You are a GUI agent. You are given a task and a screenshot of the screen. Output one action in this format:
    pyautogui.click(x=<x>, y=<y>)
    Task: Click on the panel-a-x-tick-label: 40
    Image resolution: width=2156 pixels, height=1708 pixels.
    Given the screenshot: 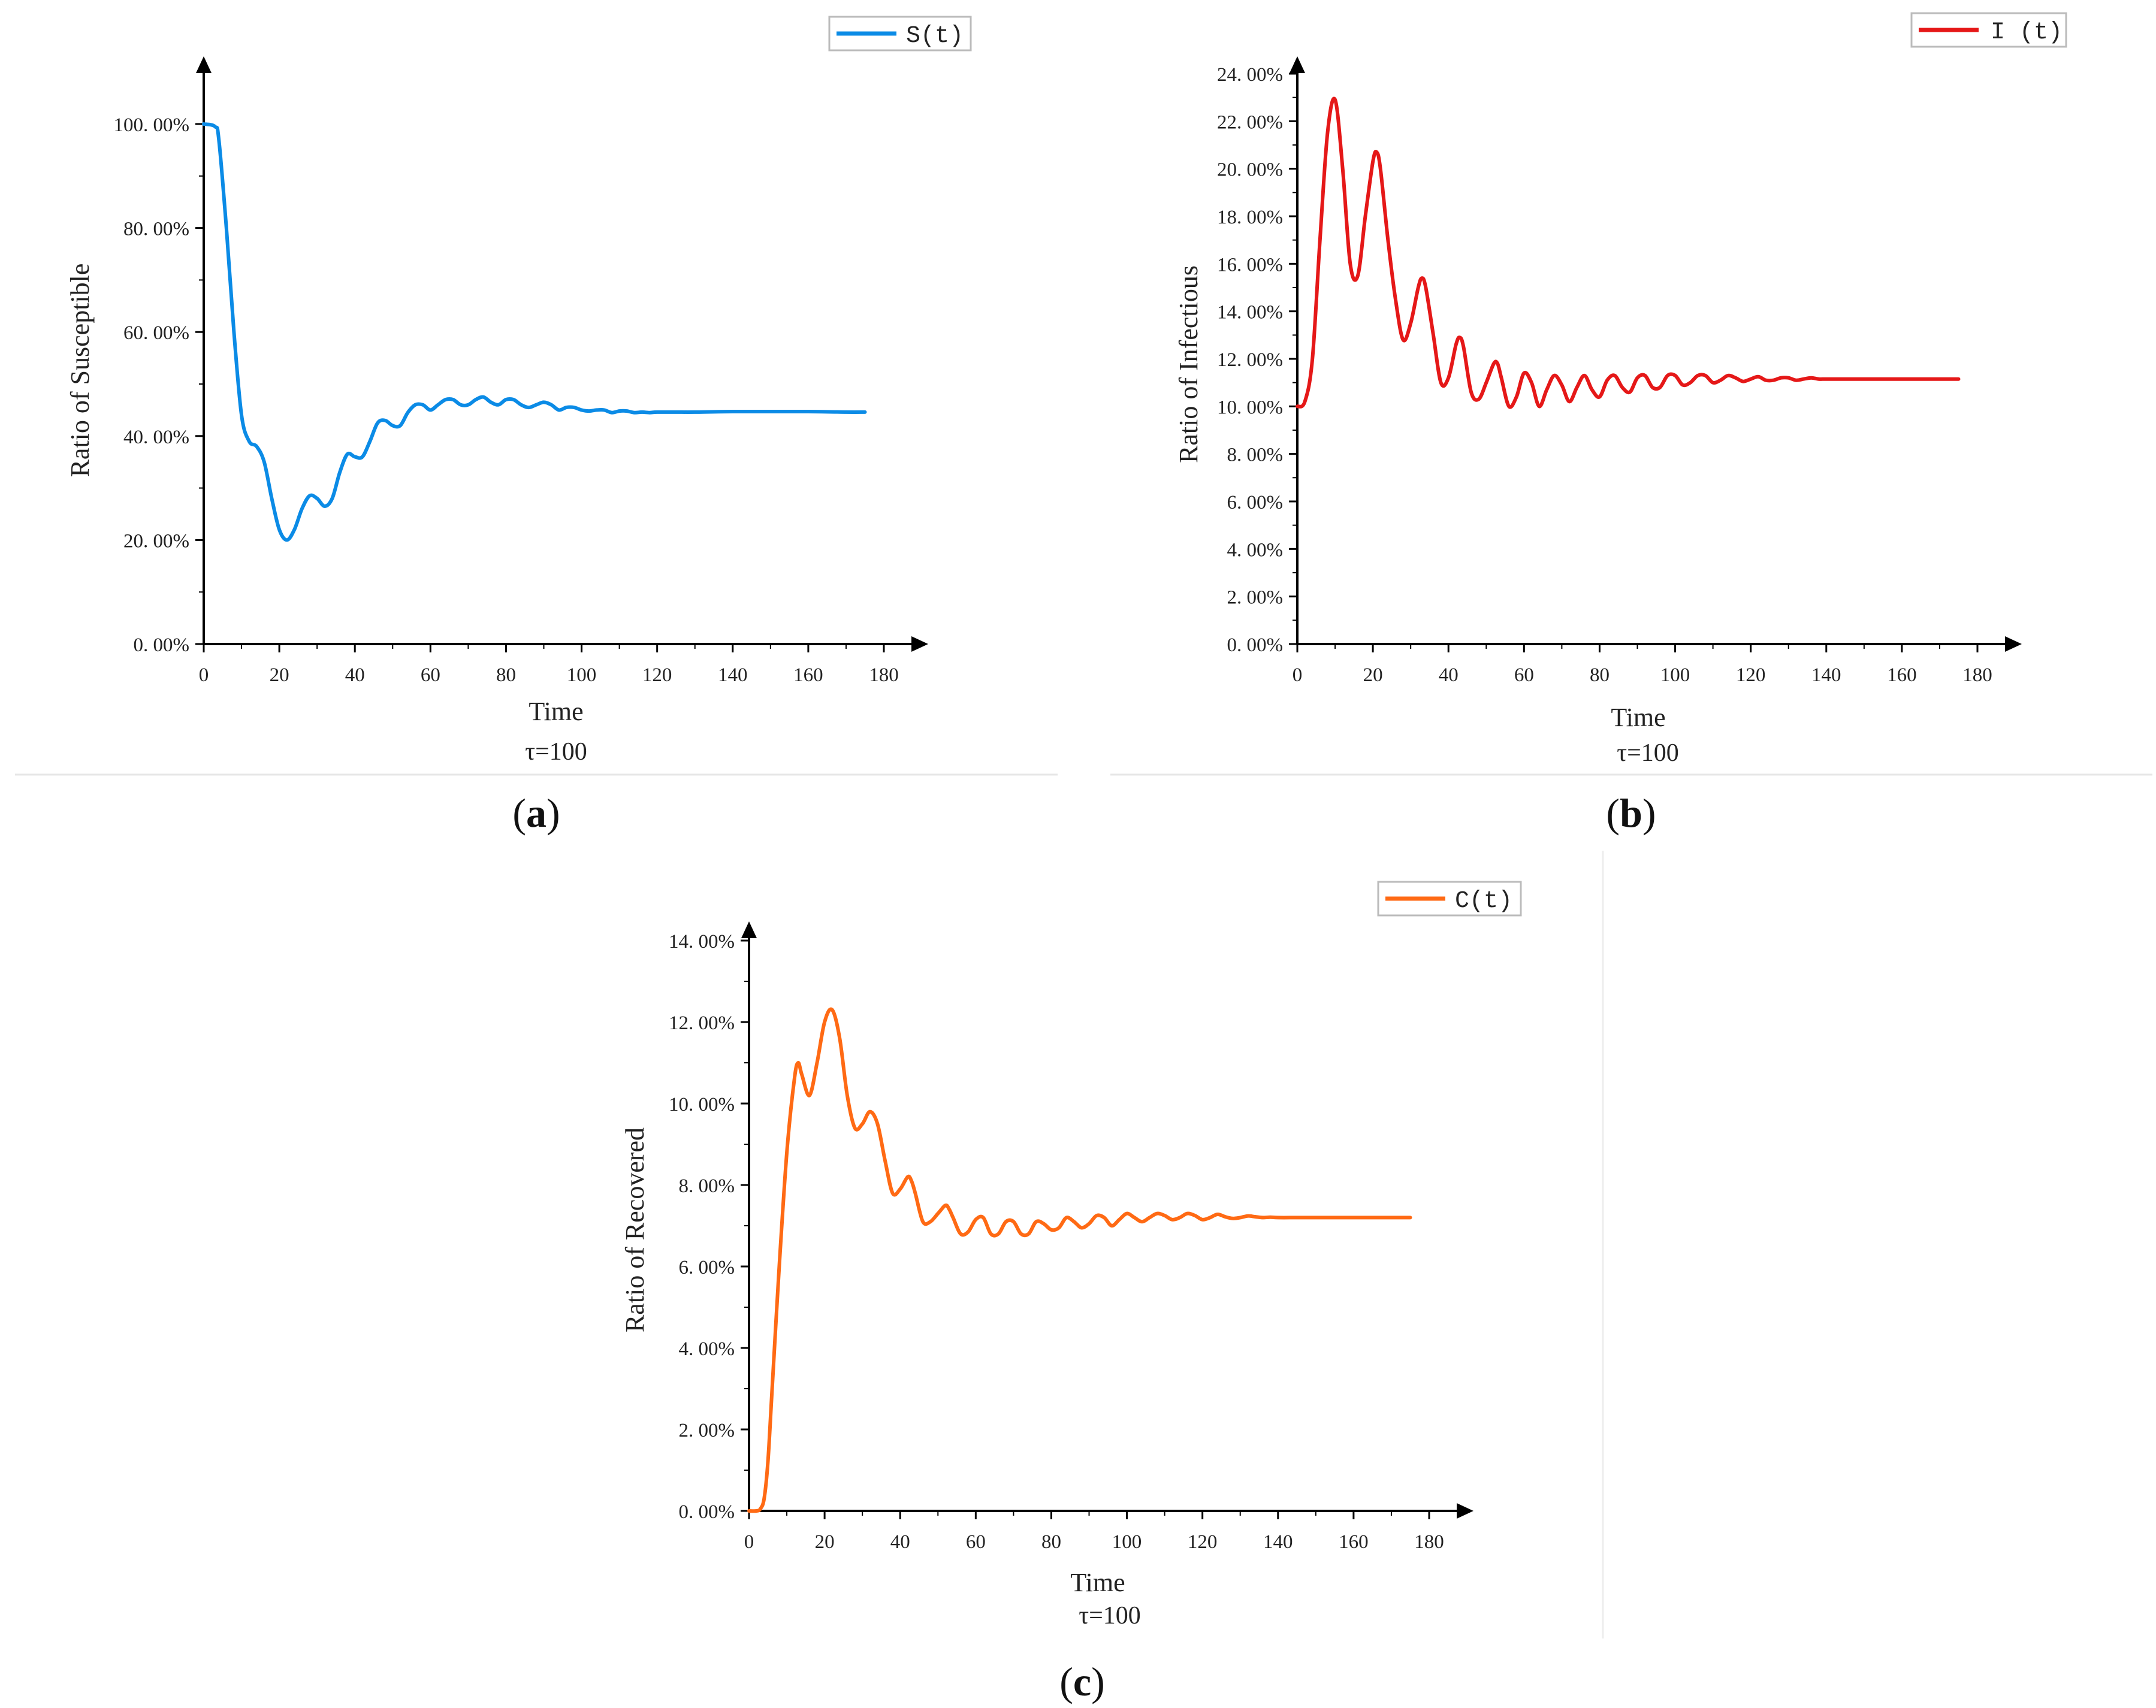 What is the action you would take?
    pyautogui.click(x=355, y=675)
    